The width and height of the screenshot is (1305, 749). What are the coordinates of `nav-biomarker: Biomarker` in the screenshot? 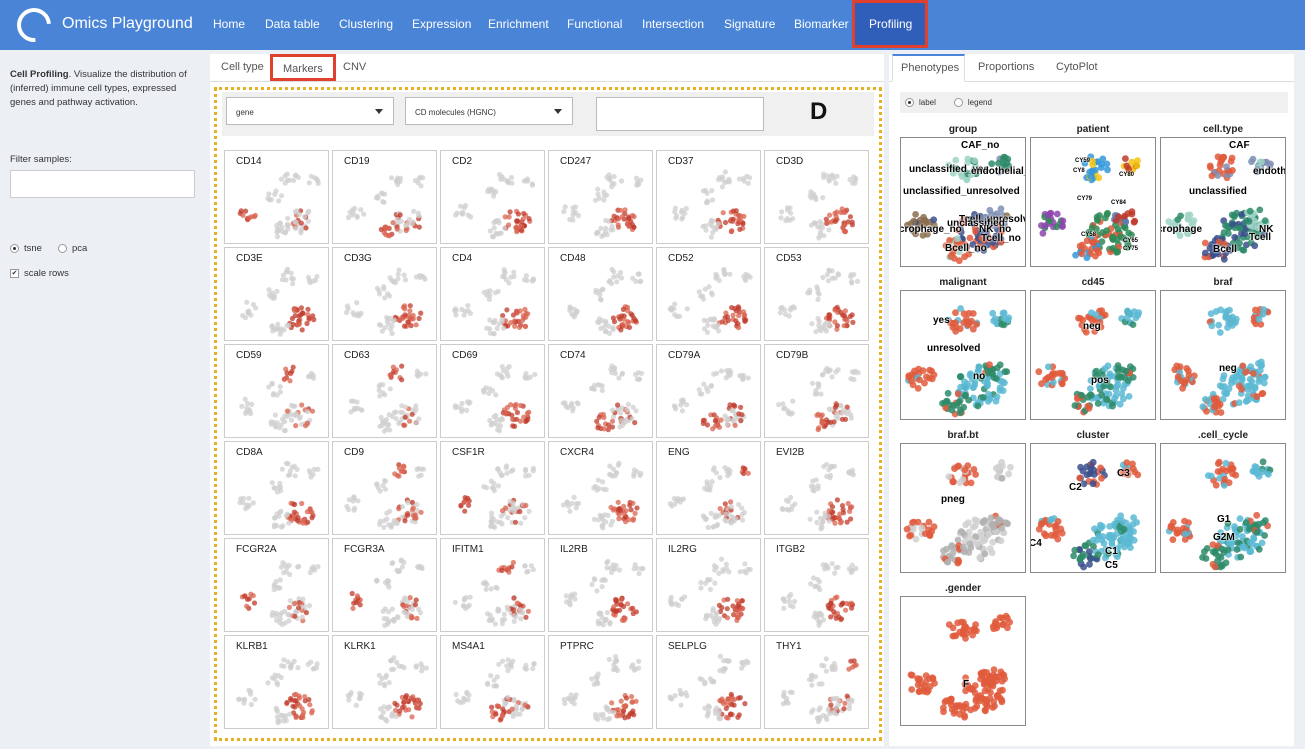 It's located at (821, 24).